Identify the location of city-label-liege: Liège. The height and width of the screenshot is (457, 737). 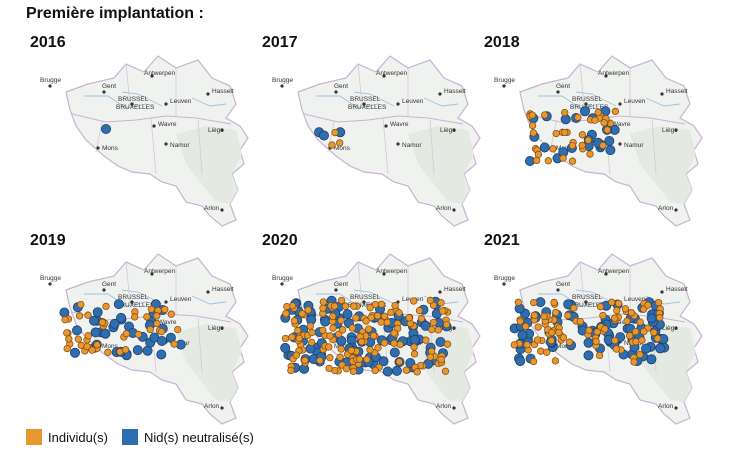
(670, 130).